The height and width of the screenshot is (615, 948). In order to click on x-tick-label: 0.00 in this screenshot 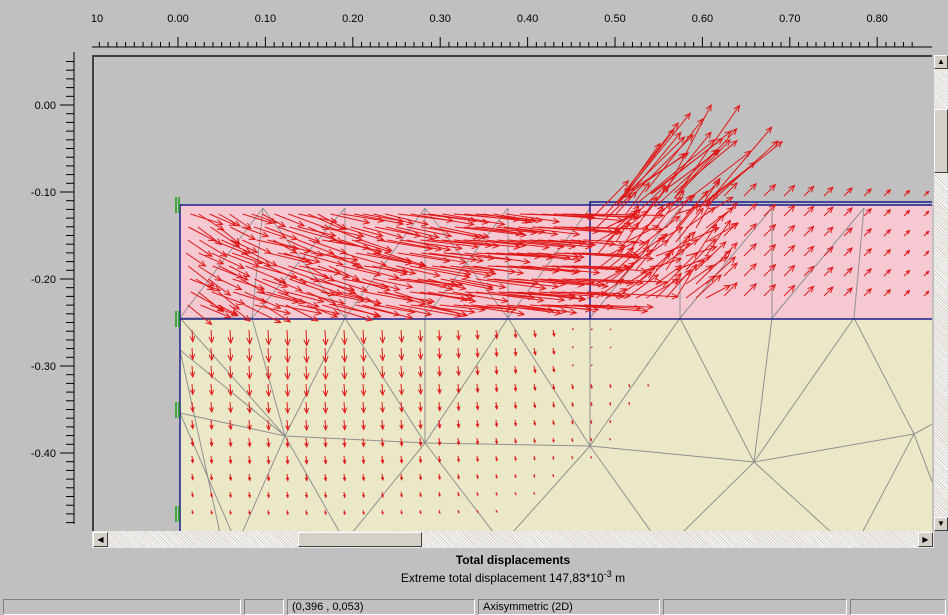, I will do `click(177, 19)`.